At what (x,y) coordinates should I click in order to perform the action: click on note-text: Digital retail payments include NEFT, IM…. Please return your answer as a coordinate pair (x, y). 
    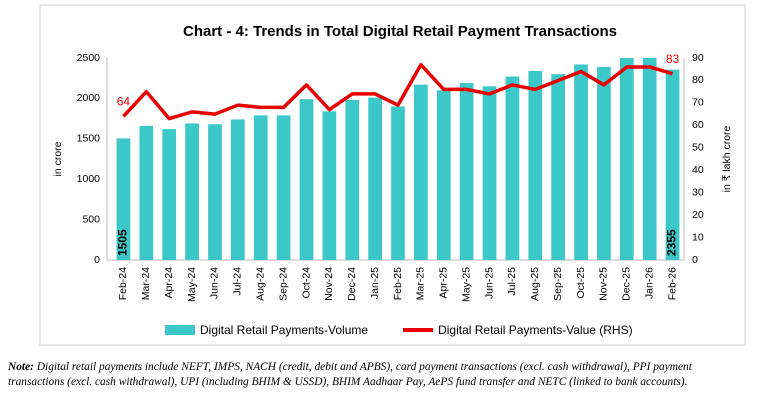
    Looking at the image, I should click on (350, 374).